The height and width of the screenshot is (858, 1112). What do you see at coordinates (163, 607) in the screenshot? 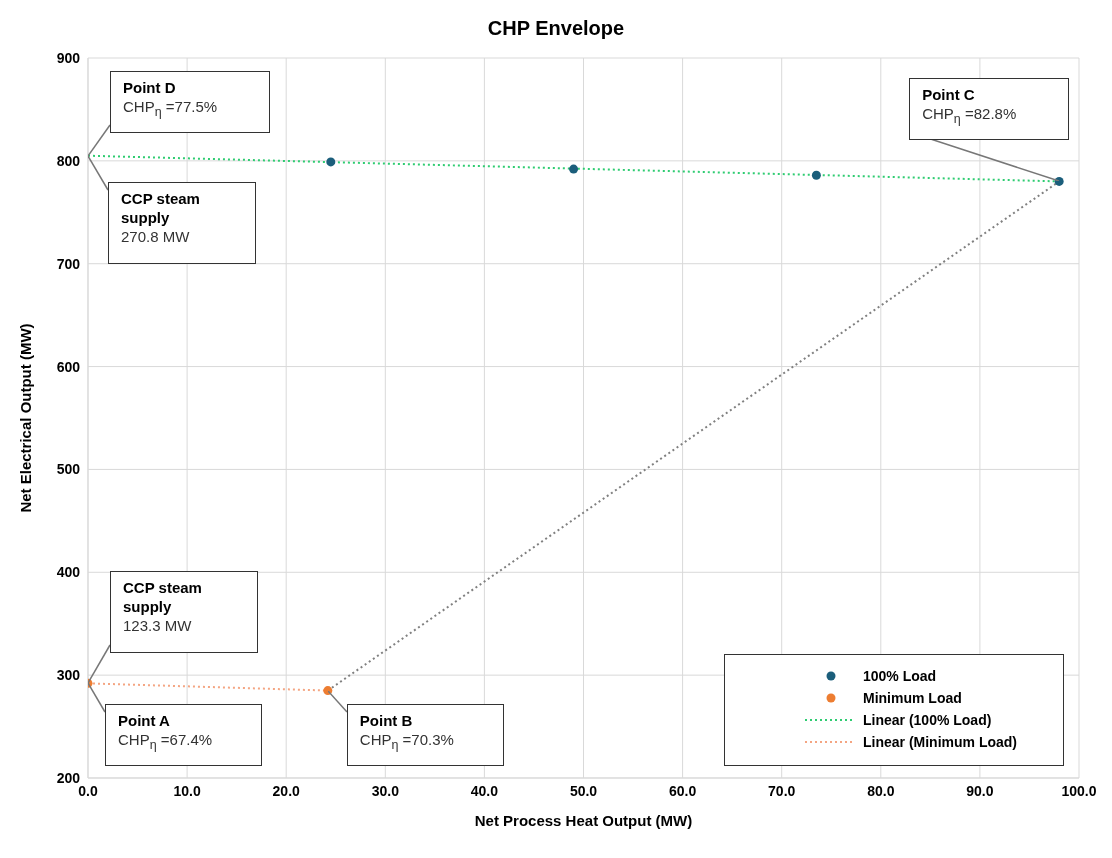
I see `annotation: CCP steam supply 123.3 MW` at bounding box center [163, 607].